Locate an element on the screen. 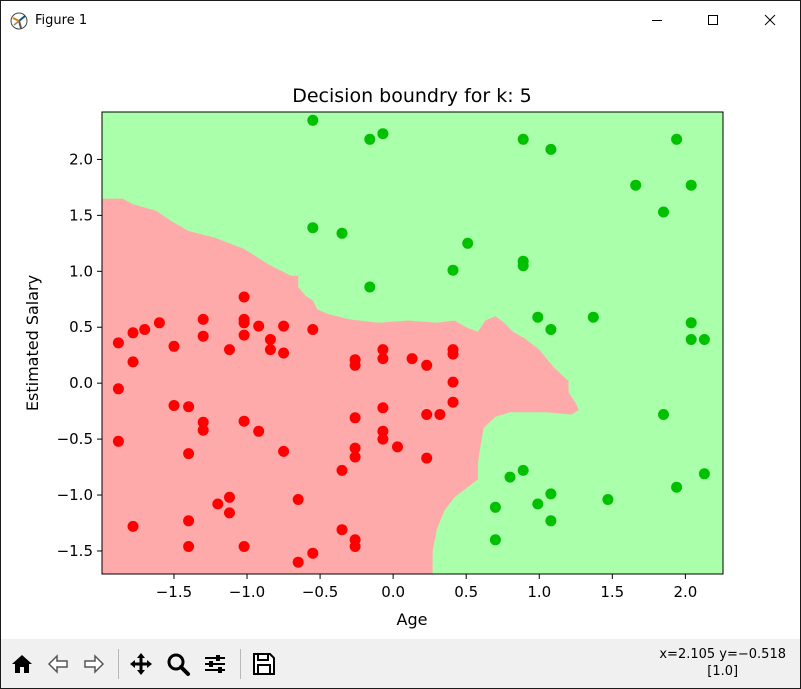 Image resolution: width=801 pixels, height=689 pixels. minimize-button is located at coordinates (657, 20).